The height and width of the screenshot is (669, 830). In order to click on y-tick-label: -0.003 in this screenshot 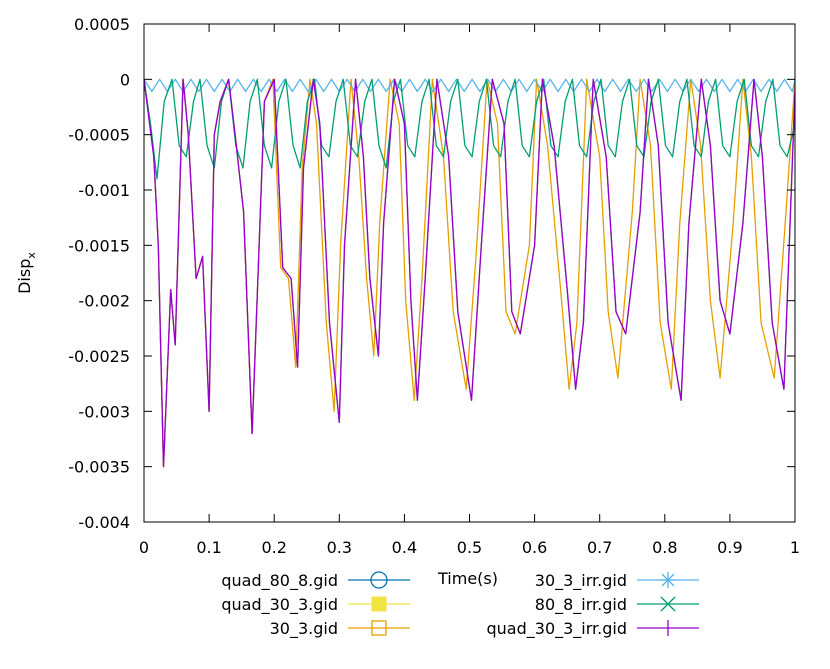, I will do `click(104, 411)`.